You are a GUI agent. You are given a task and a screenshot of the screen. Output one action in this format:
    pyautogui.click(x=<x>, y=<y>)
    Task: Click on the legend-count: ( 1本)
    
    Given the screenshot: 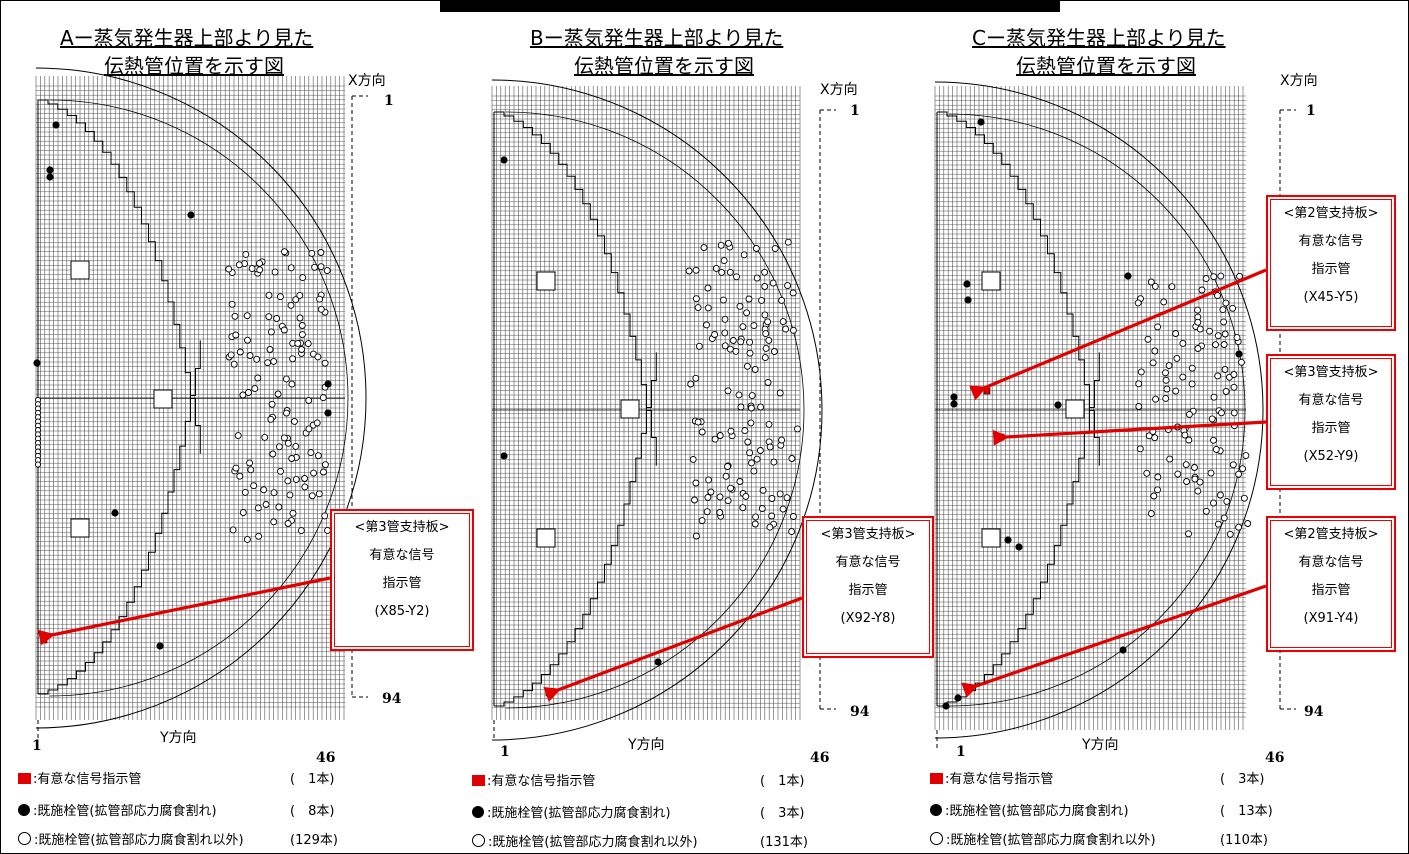 What is the action you would take?
    pyautogui.click(x=312, y=779)
    